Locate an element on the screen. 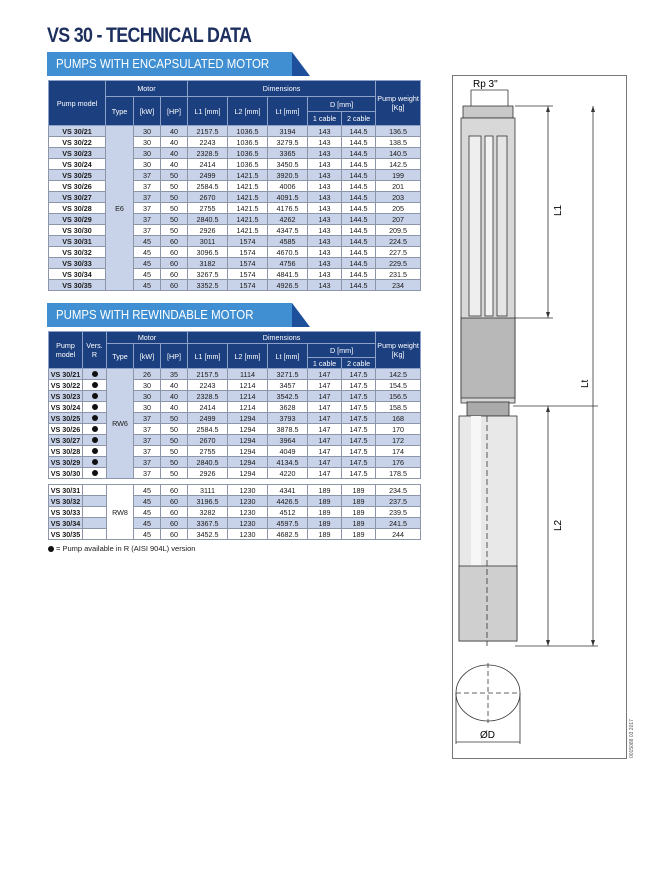  table-cell: 3964 is located at coordinates (288, 440).